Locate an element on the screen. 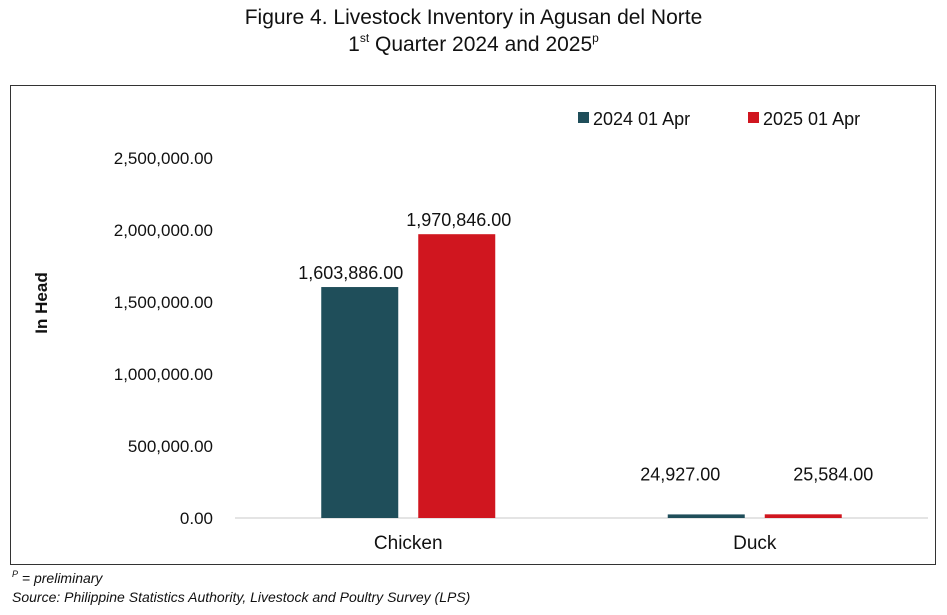 This screenshot has width=947, height=615. y-tick-label: 1,000,000.00 is located at coordinates (163, 374).